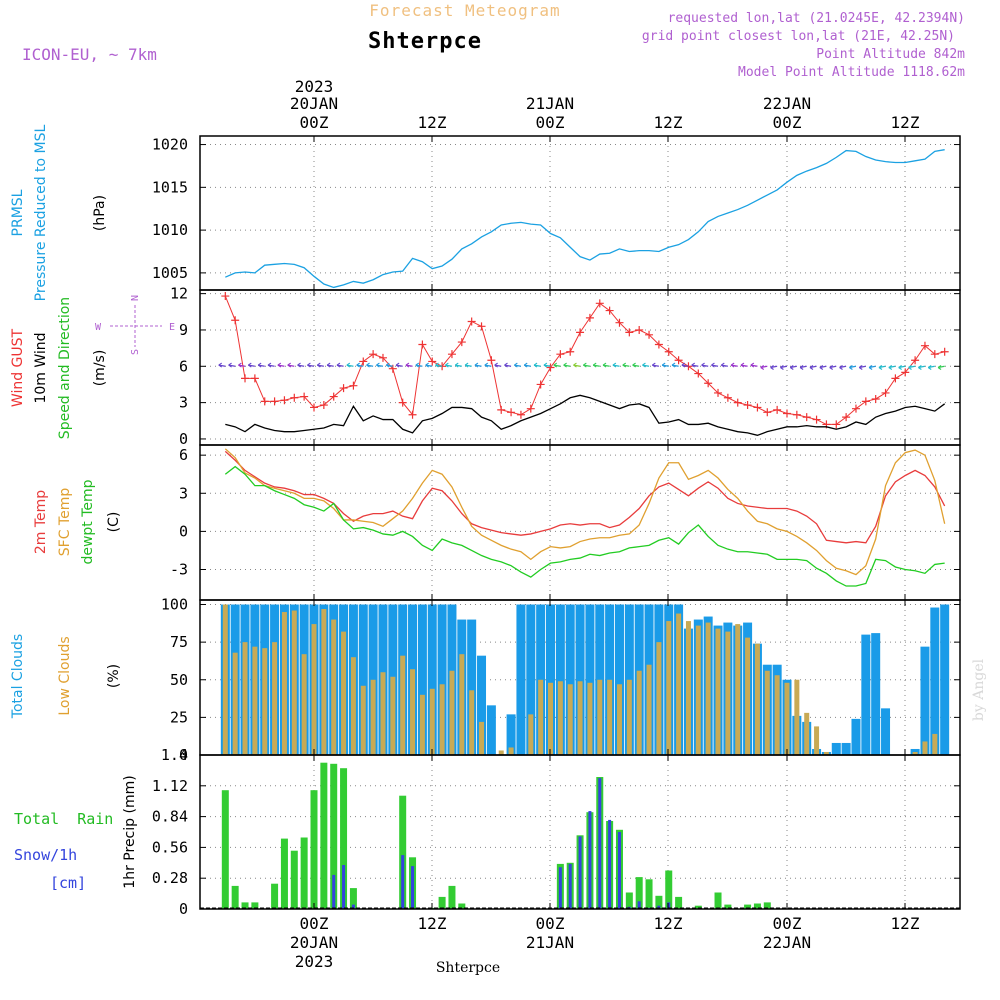 This screenshot has width=1000, height=1000. What do you see at coordinates (41, 212) in the screenshot?
I see `pressure-label-2: Pressure Reduced to MSL` at bounding box center [41, 212].